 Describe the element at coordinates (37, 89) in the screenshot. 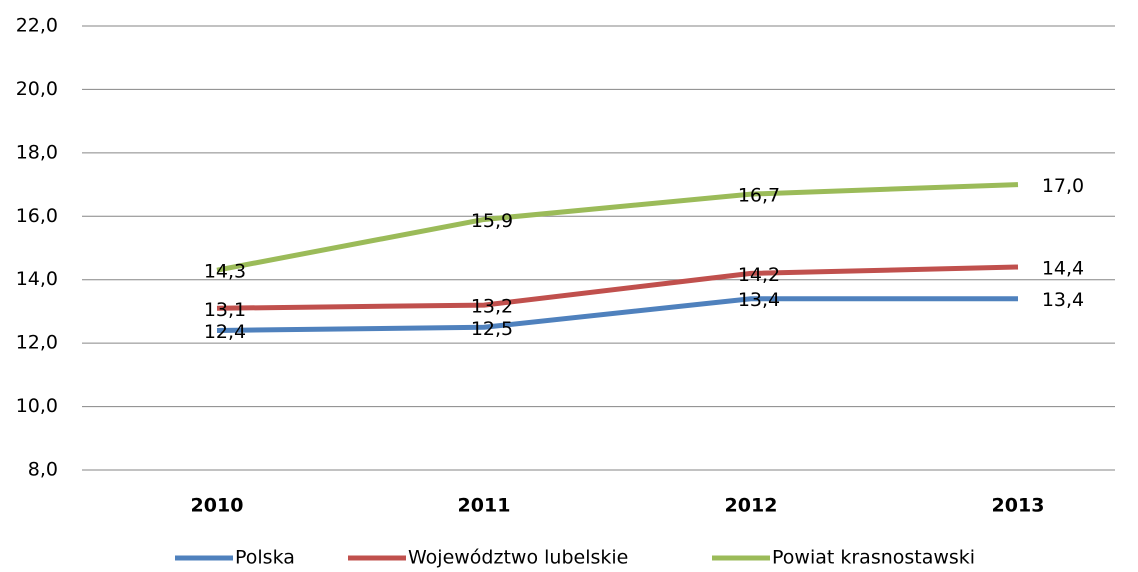

I see `y-tick-label: 20,0` at that location.